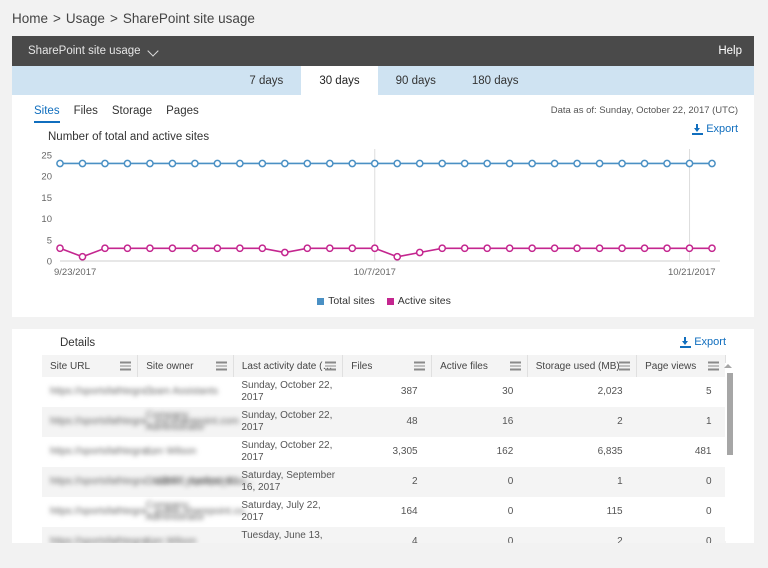 This screenshot has width=768, height=568. What do you see at coordinates (582, 366) in the screenshot?
I see `column-header-storage-used-mb: Storage used (MB)` at bounding box center [582, 366].